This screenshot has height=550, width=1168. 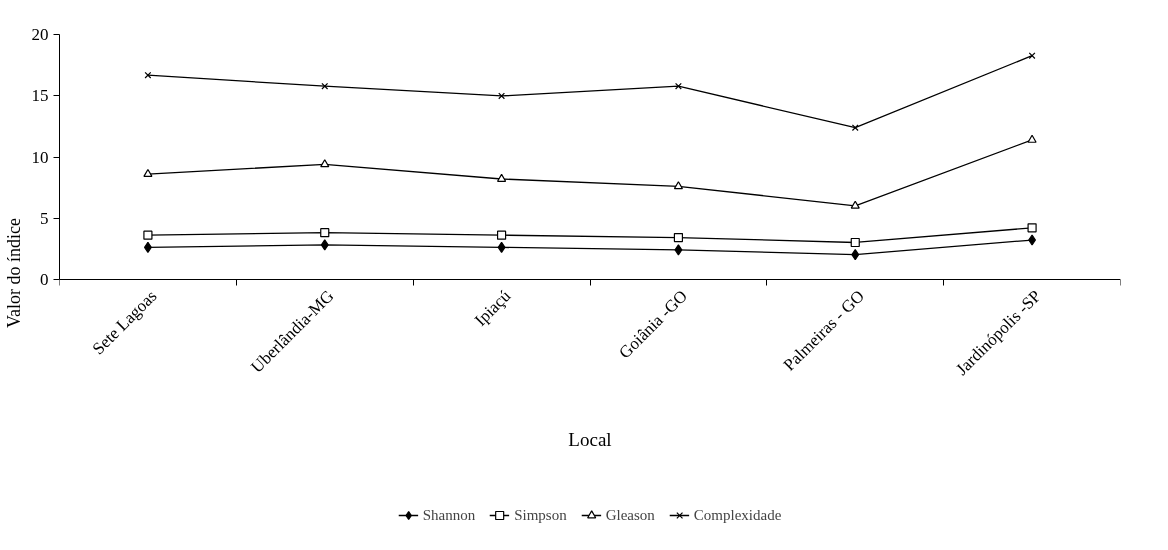 I want to click on y-tick-label: 20, so click(x=40, y=35).